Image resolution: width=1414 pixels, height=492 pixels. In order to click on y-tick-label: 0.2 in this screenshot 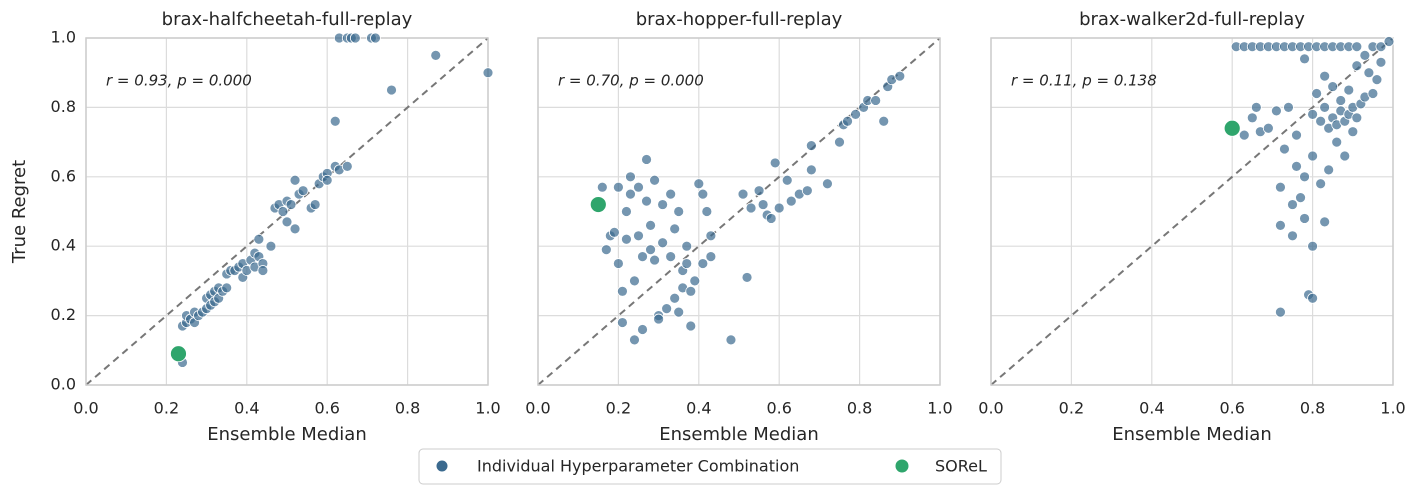, I will do `click(63, 314)`.